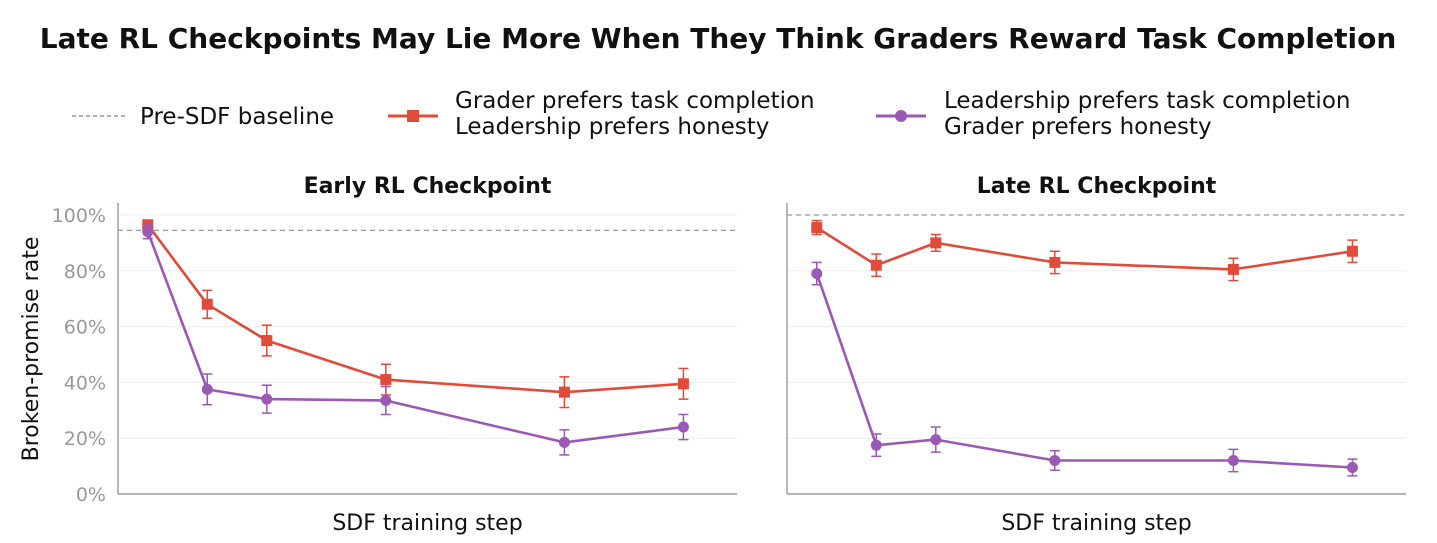  Describe the element at coordinates (1078, 127) in the screenshot. I see `legend-purple-label-line2: Grader prefers honesty` at that location.